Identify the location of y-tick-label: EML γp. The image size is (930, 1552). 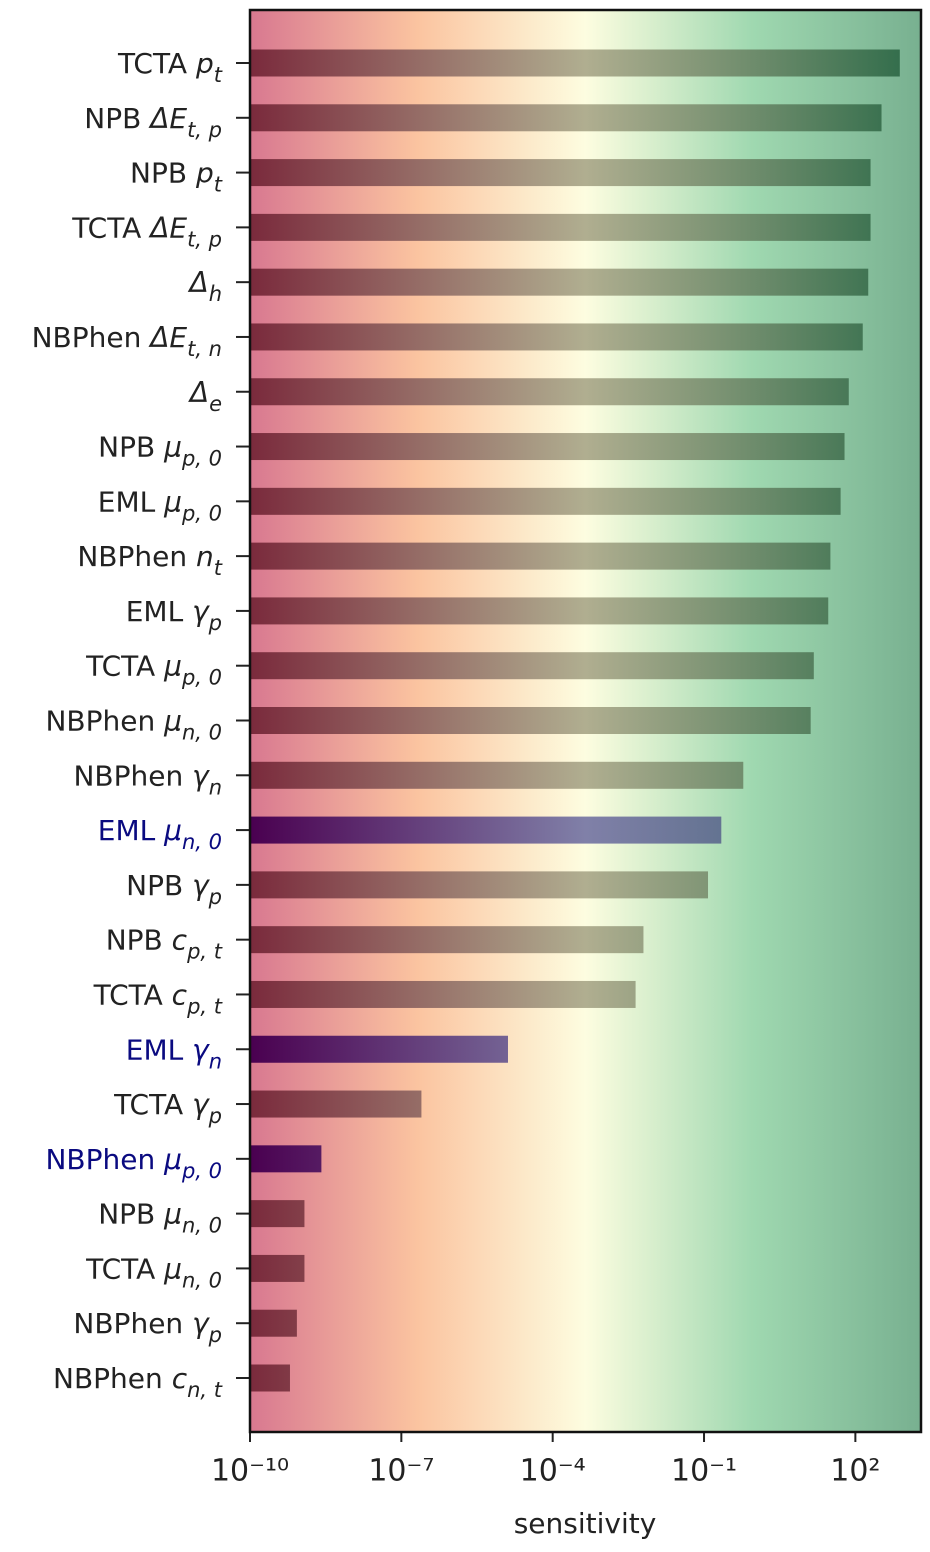
(174, 615).